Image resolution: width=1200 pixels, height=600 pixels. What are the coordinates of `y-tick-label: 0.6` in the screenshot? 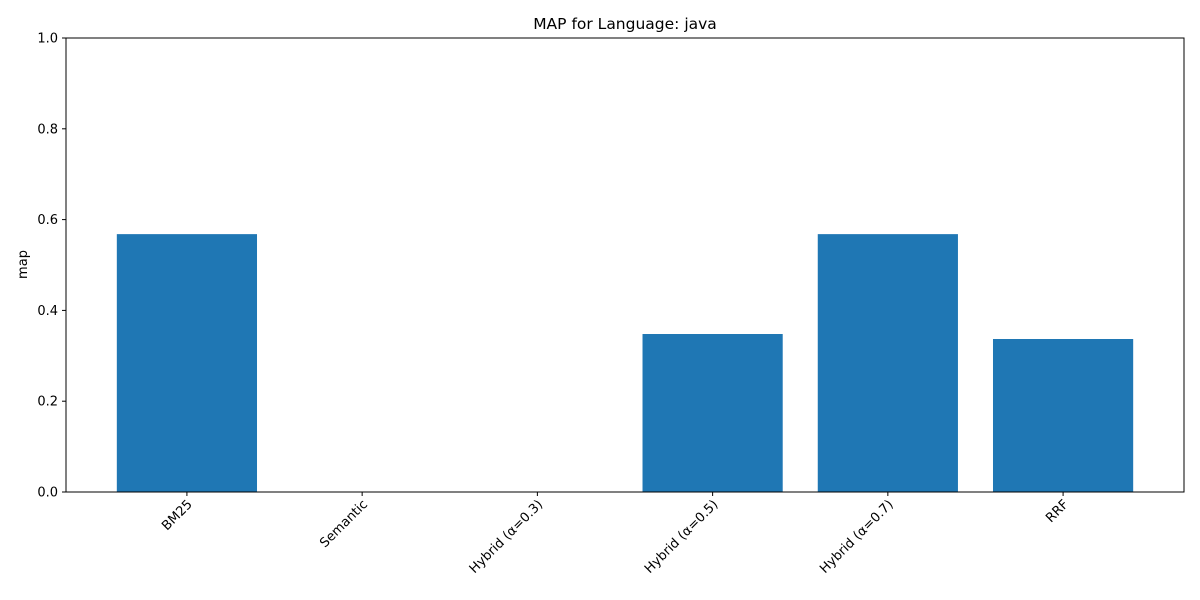 It's located at (47, 220).